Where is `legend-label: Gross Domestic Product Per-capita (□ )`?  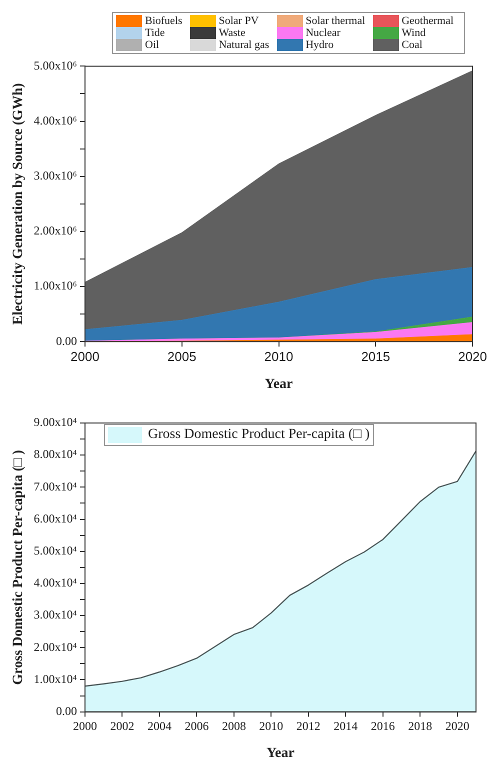
legend-label: Gross Domestic Product Per-capita (□ ) is located at coordinates (259, 435).